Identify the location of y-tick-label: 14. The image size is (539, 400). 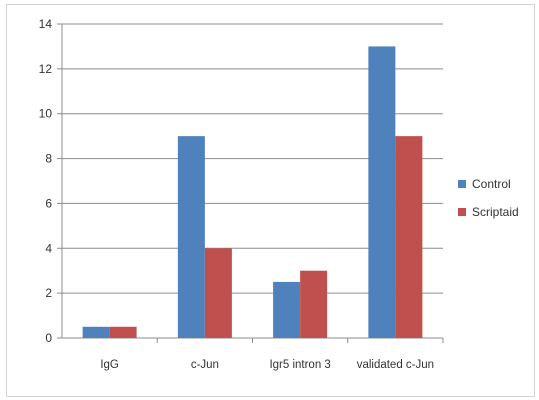
(46, 24).